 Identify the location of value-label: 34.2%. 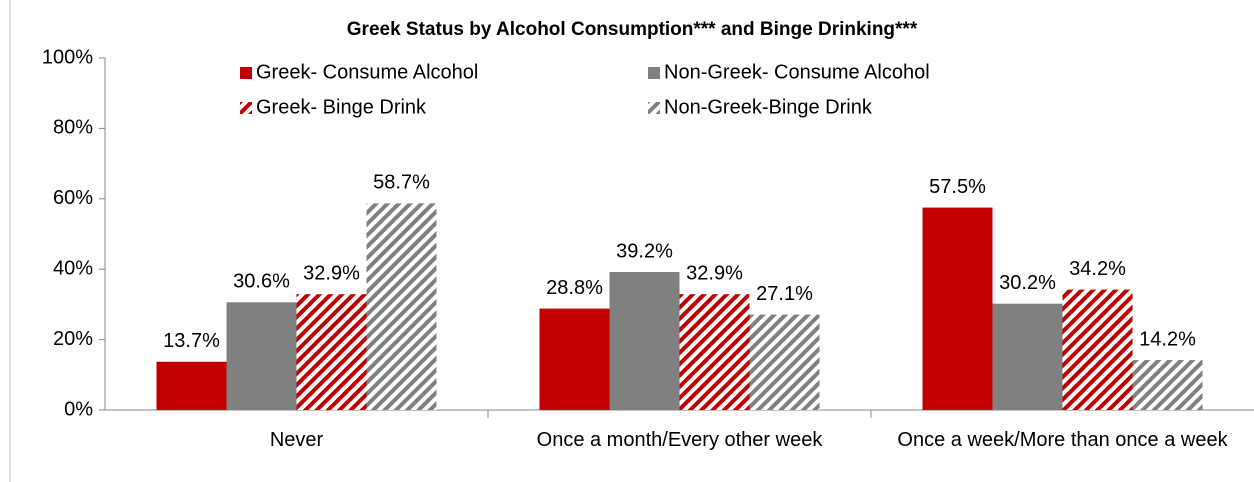
(1097, 269).